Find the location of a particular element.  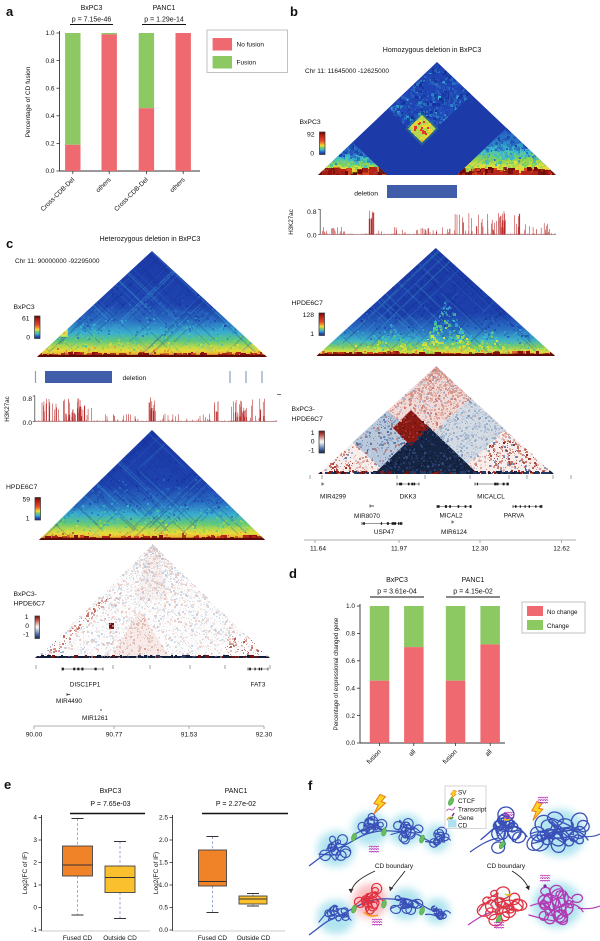

svg-text: MIR1261 is located at coordinates (95, 718).